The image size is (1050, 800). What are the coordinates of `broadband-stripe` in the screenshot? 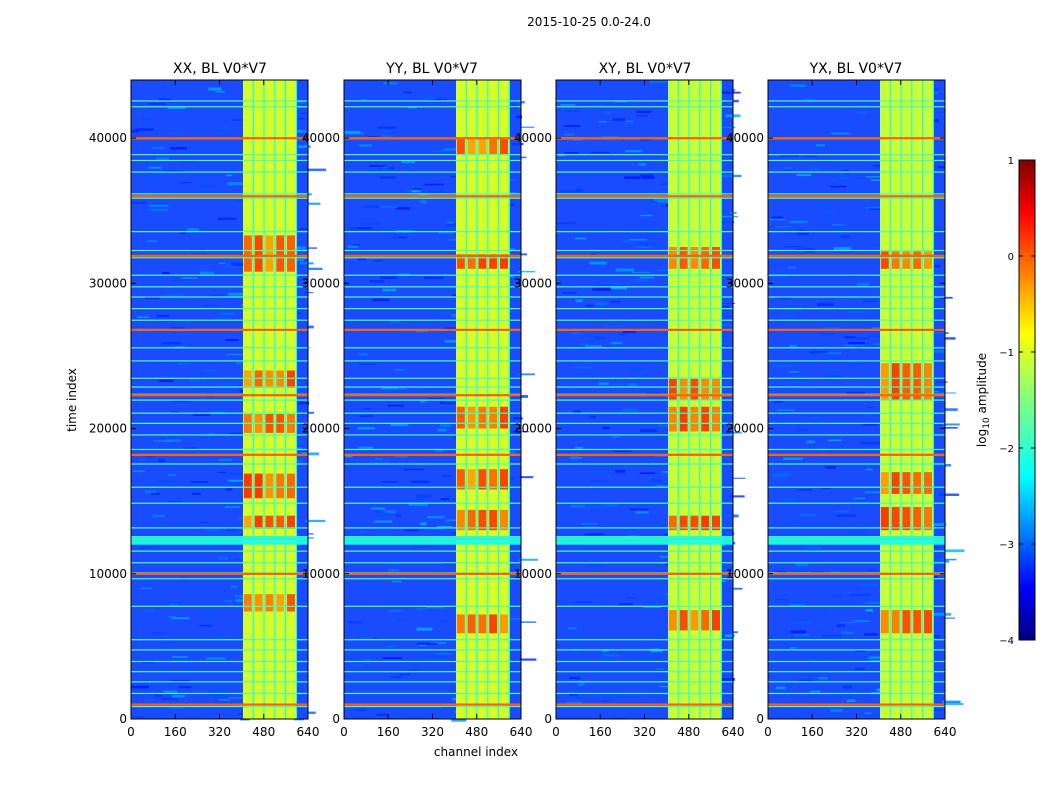 It's located at (432, 540).